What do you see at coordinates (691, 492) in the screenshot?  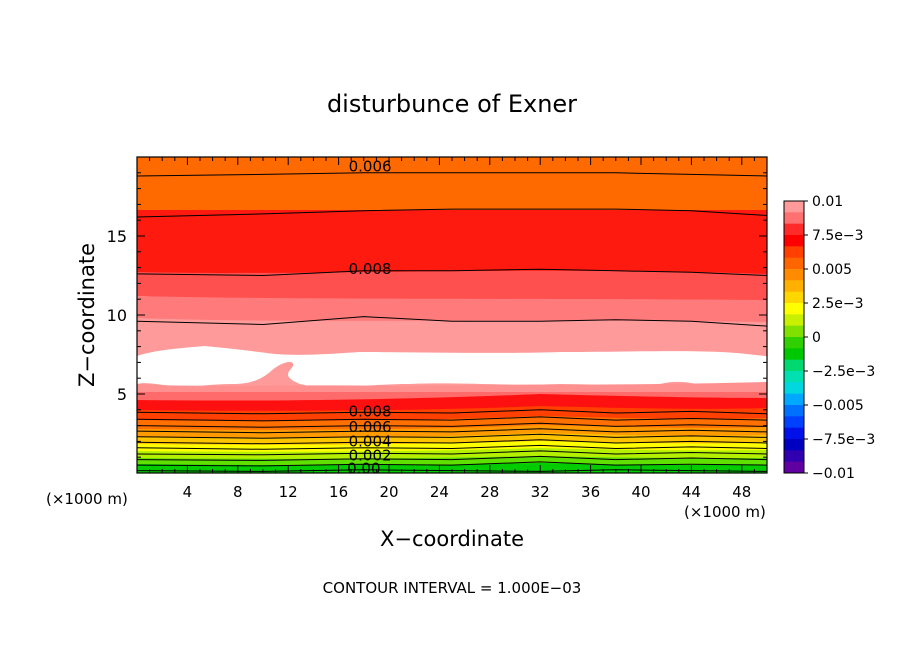 I see `x-tick-label: 44` at bounding box center [691, 492].